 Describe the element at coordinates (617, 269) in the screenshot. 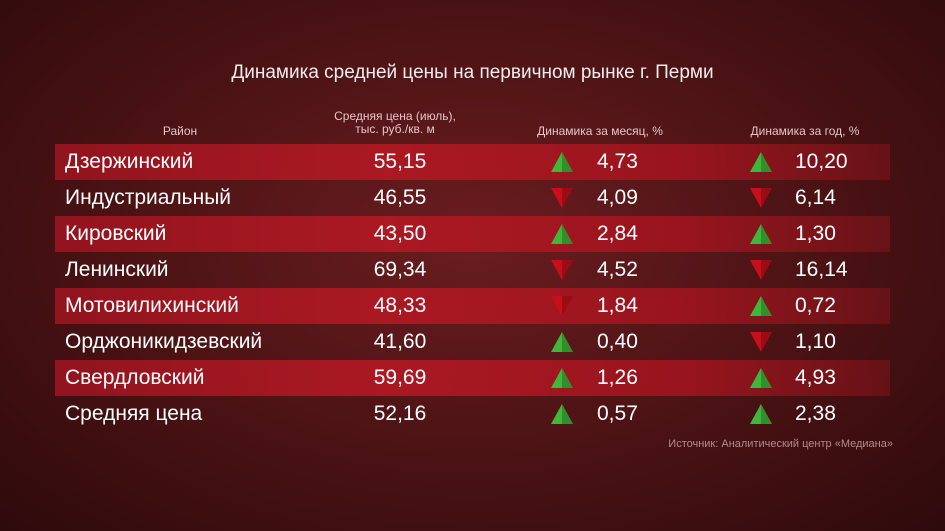

I see `month-change-value: 4,52` at that location.